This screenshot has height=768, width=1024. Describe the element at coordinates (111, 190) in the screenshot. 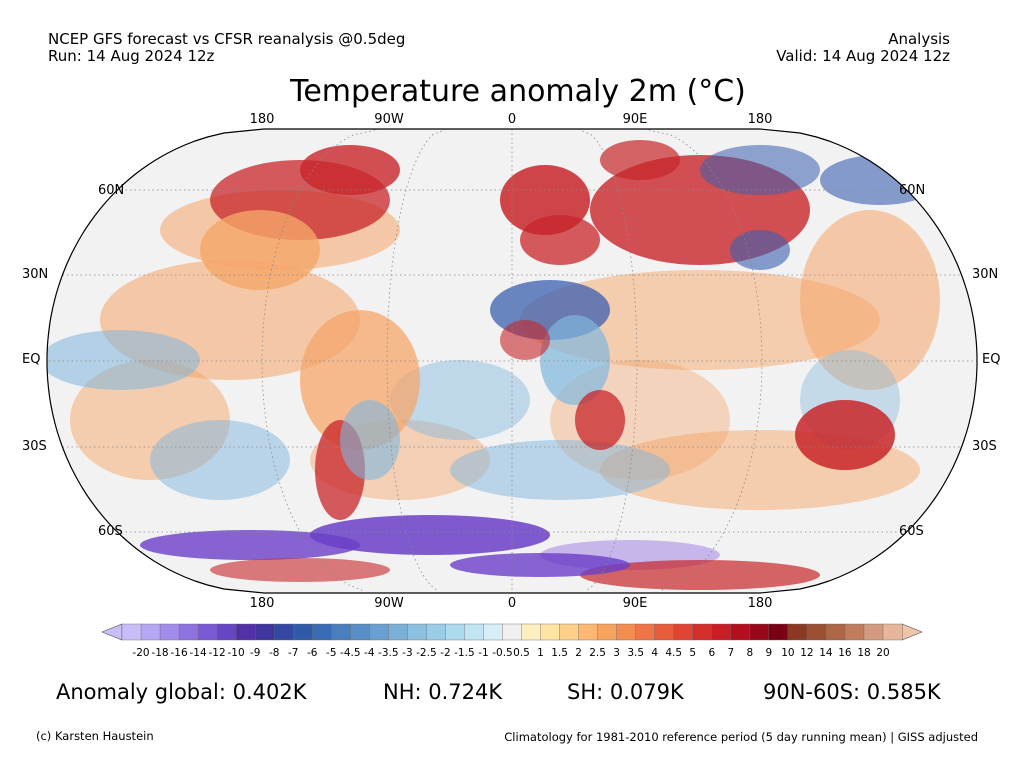

I see `lat-label-left-60n: 60N` at that location.